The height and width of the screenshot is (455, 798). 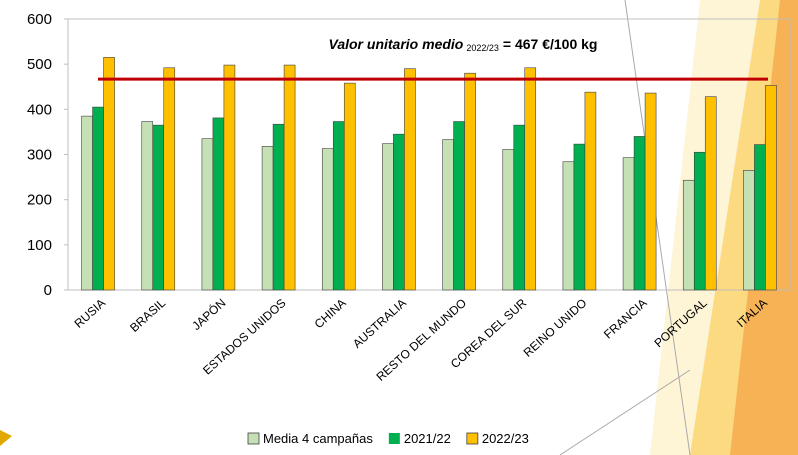 What do you see at coordinates (625, 319) in the screenshot?
I see `x-tick-label: FRANCIA` at bounding box center [625, 319].